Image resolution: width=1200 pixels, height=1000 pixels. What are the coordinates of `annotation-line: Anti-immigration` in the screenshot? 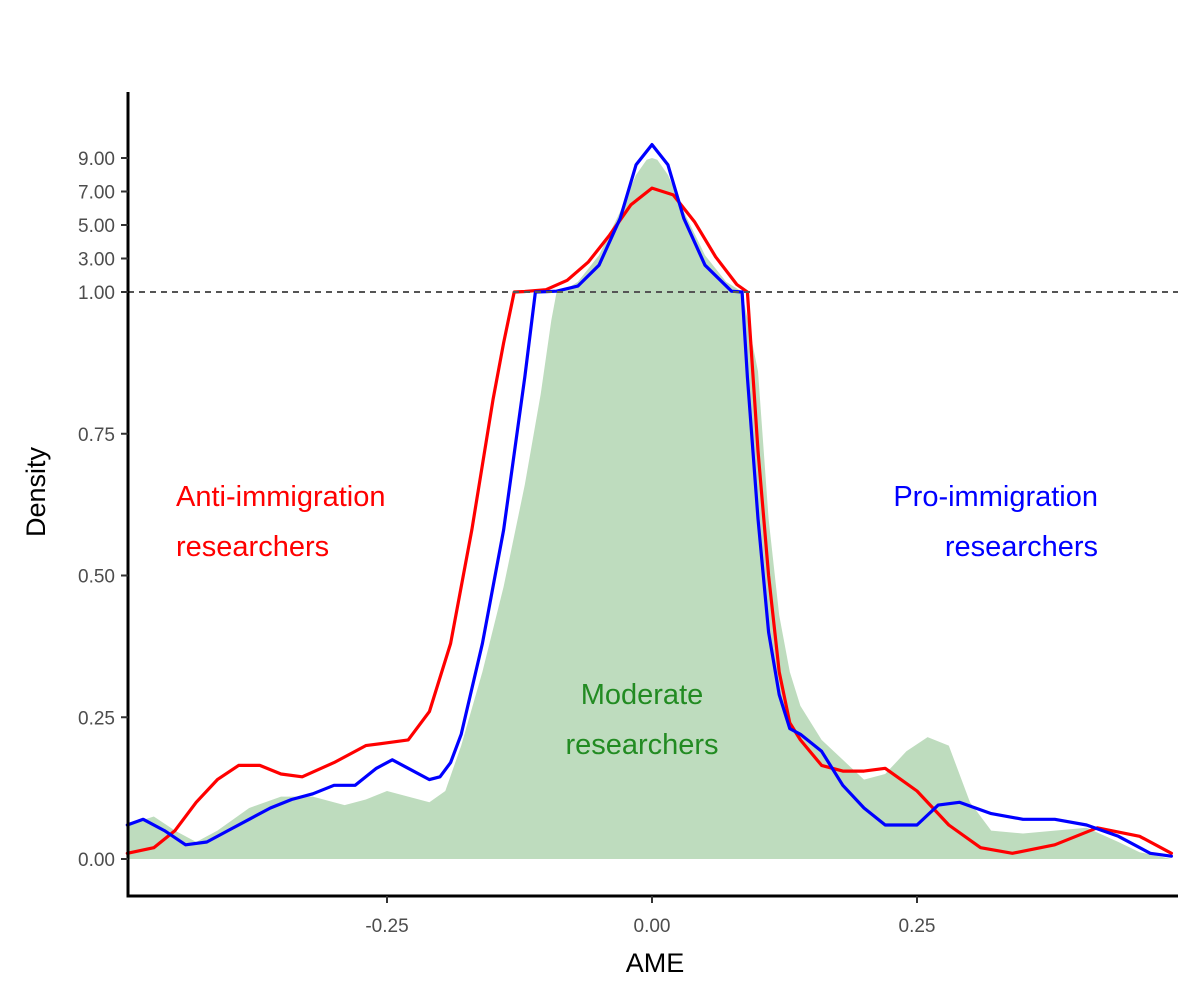 It's located at (281, 497).